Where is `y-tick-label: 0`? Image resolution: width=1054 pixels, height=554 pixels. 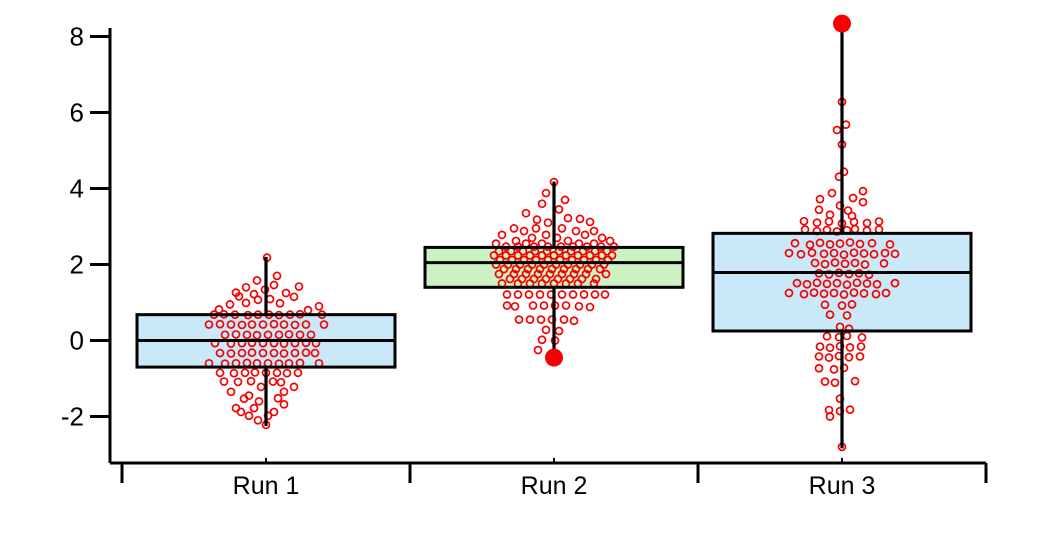 y-tick-label: 0 is located at coordinates (77, 341).